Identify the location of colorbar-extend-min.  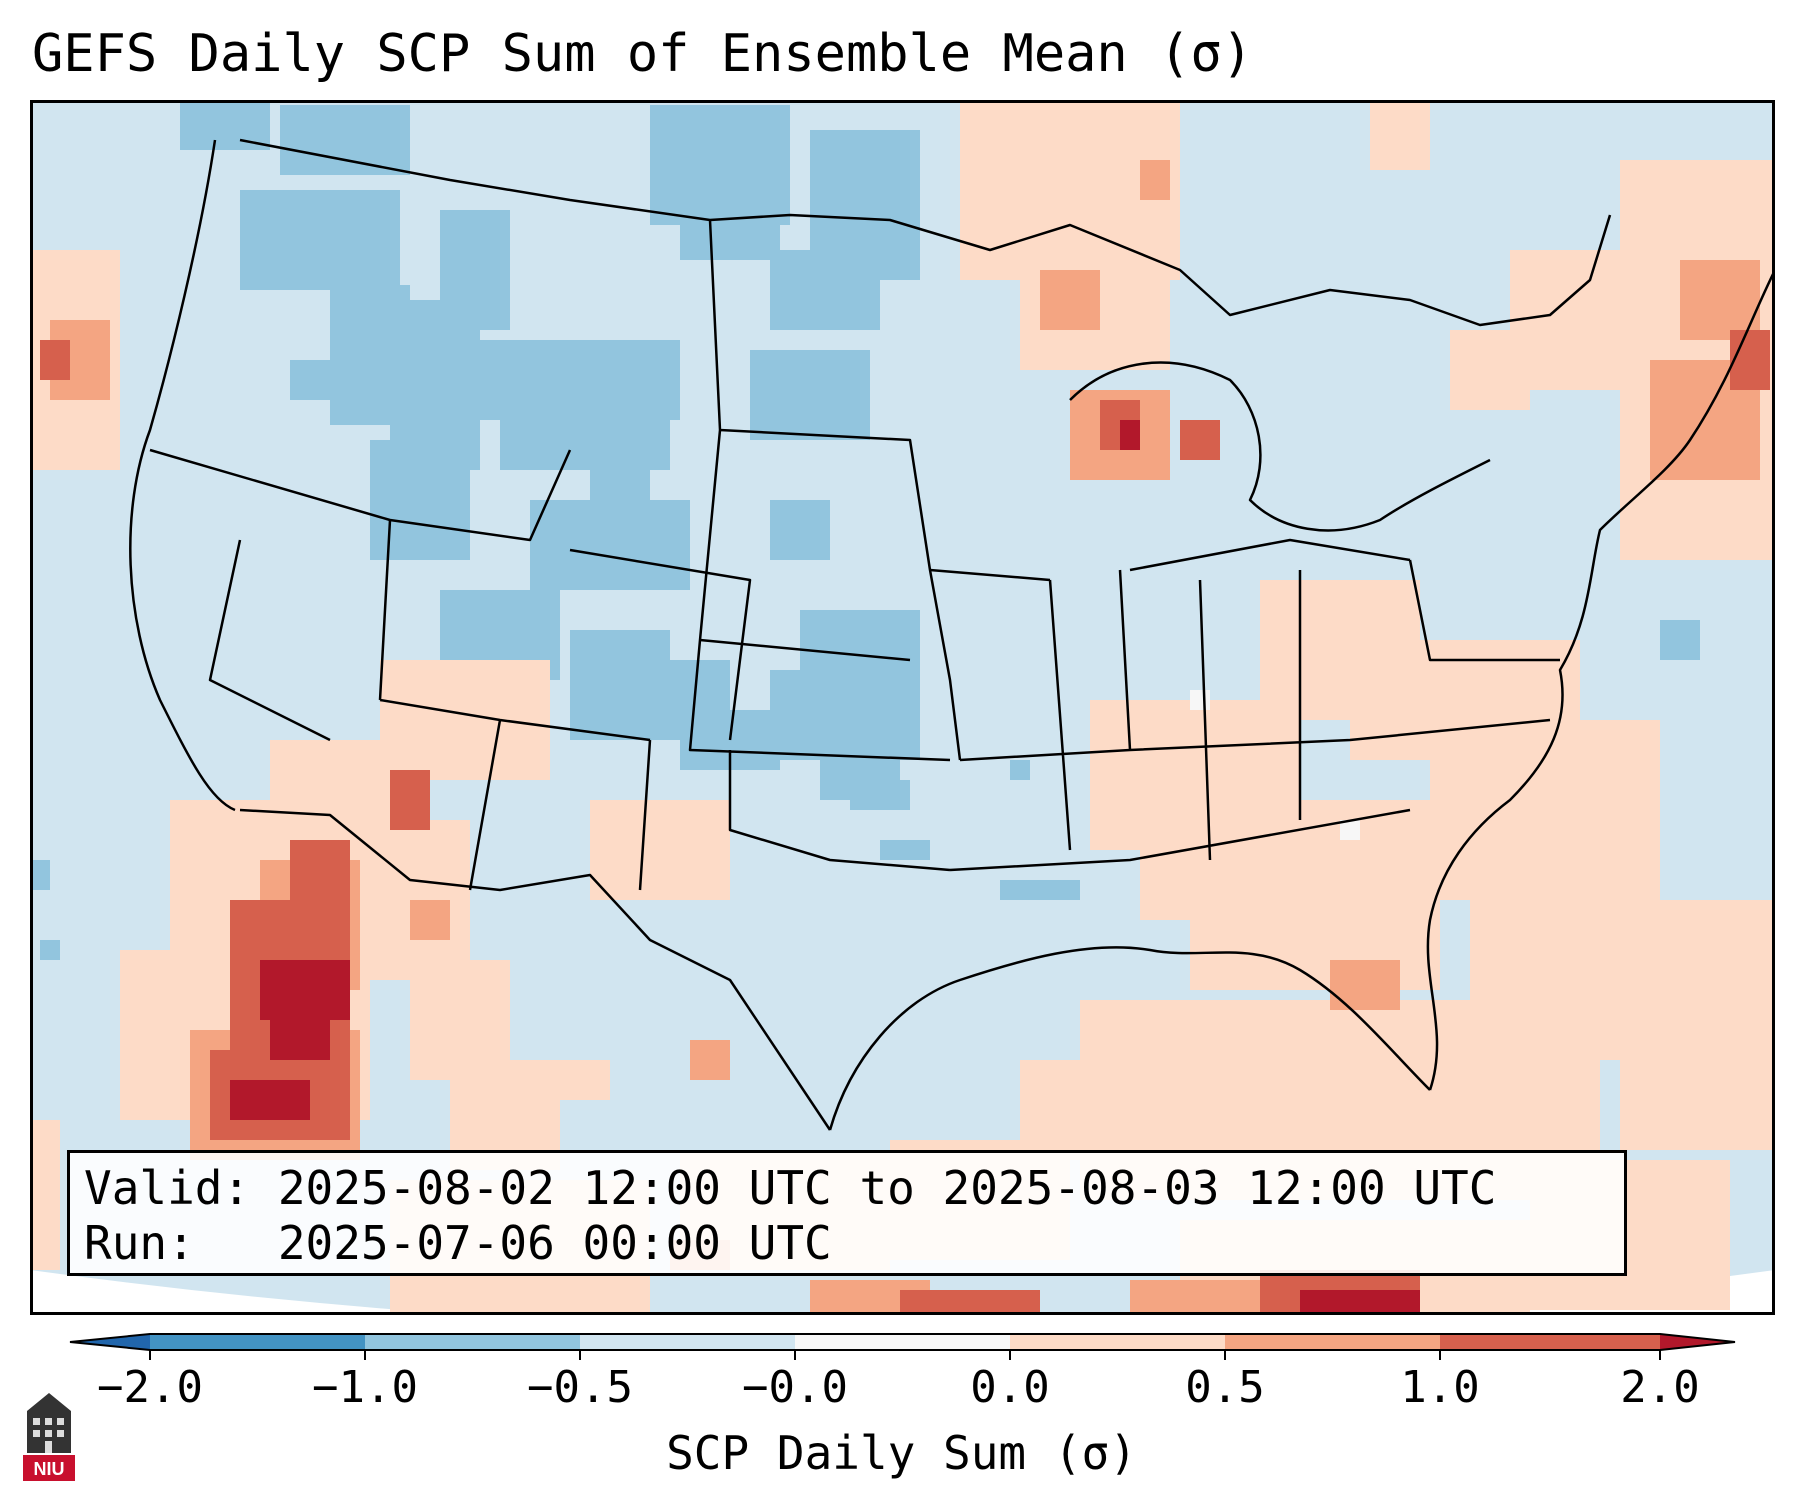
(110, 1342).